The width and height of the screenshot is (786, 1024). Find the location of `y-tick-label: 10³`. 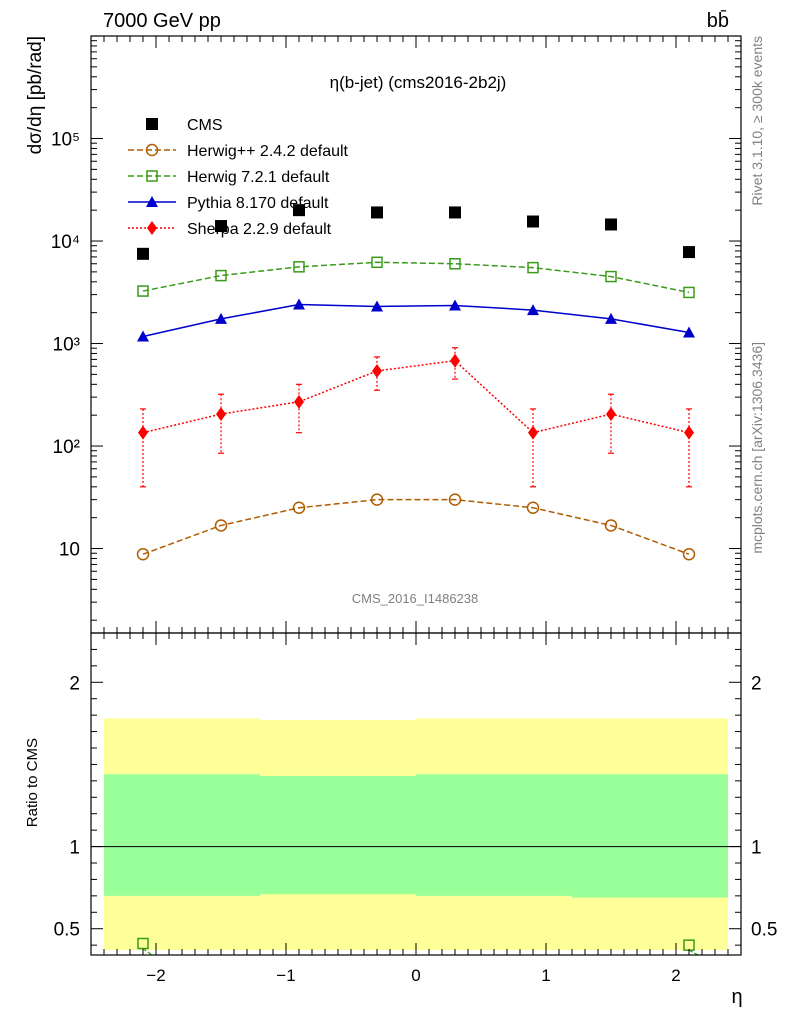

y-tick-label: 10³ is located at coordinates (66, 345).